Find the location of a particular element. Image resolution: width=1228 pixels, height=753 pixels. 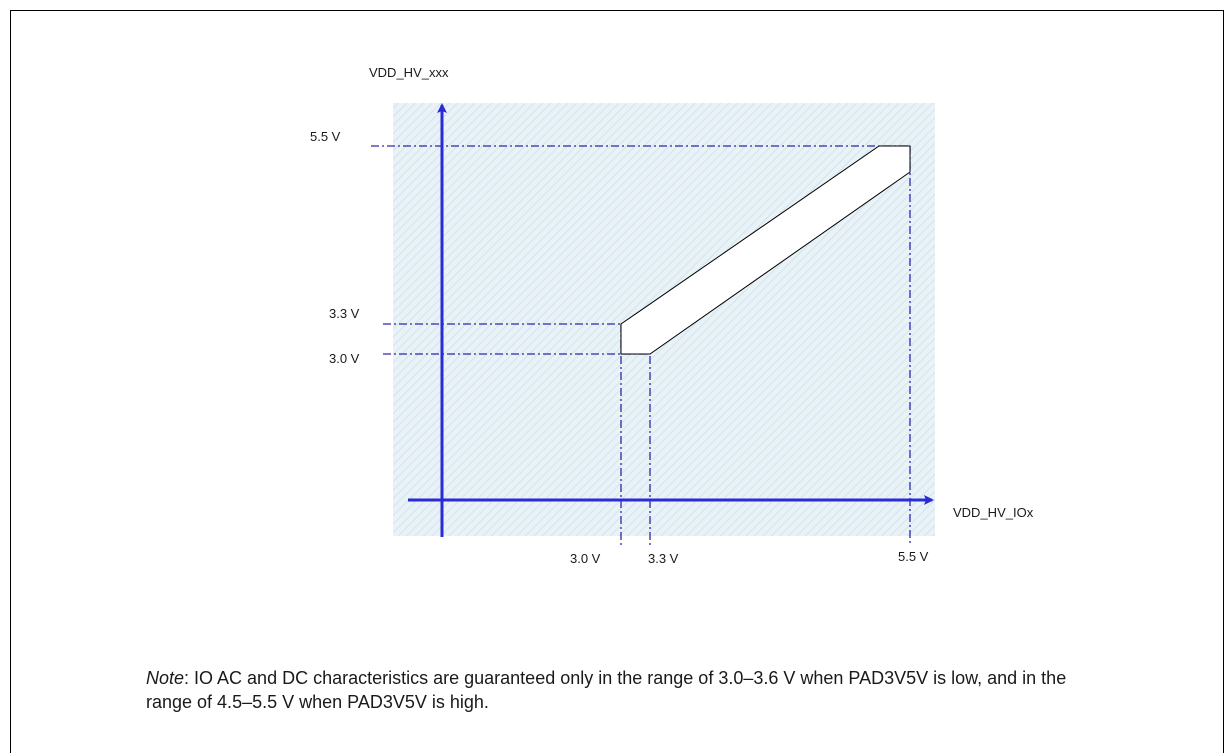

x-tick-label-5-5: 5.5 V is located at coordinates (913, 556).